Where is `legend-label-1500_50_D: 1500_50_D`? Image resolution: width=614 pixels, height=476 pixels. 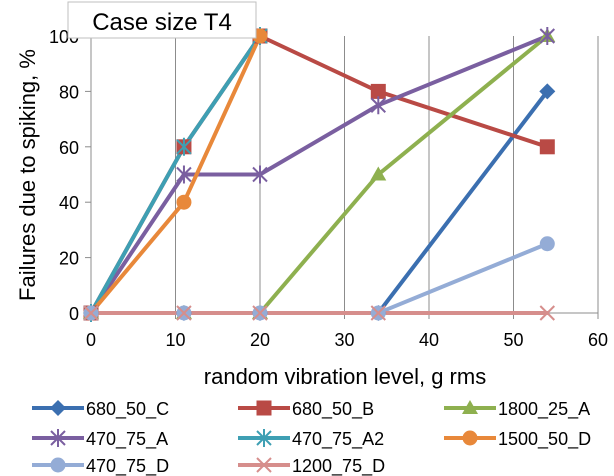 legend-label-1500_50_D: 1500_50_D is located at coordinates (544, 439).